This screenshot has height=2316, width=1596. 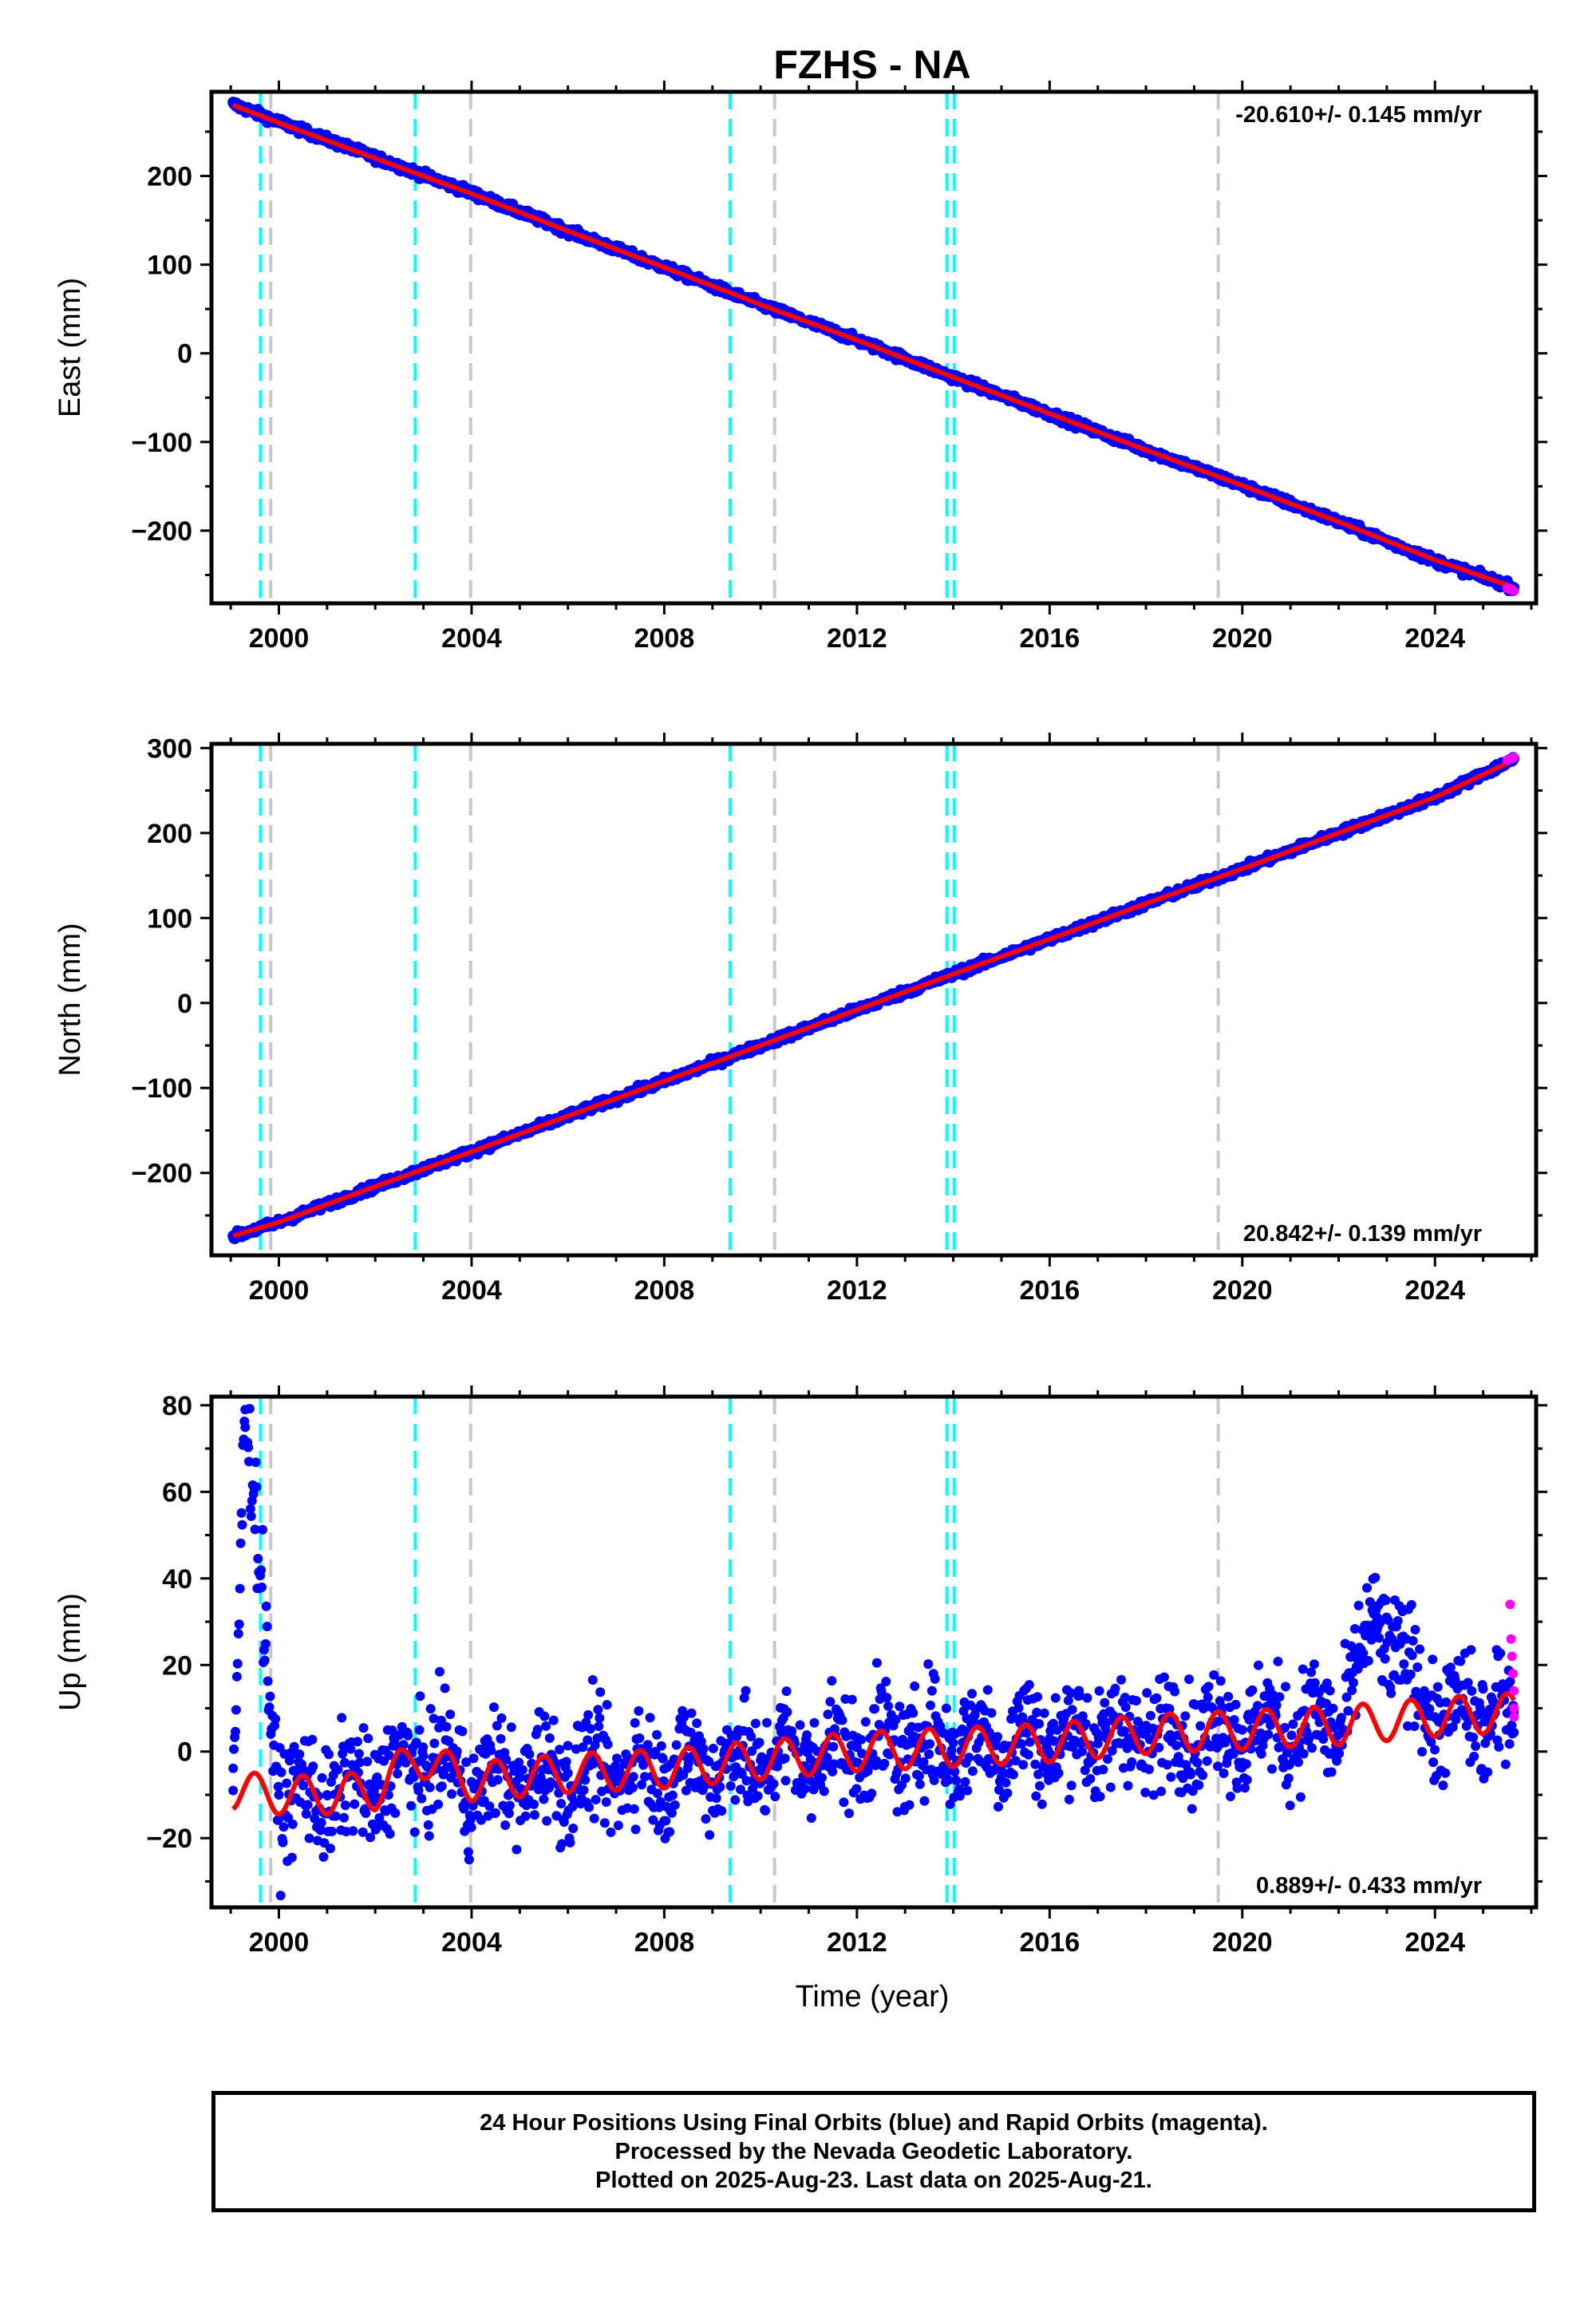 I want to click on x-tick-label: 2024, so click(x=1434, y=638).